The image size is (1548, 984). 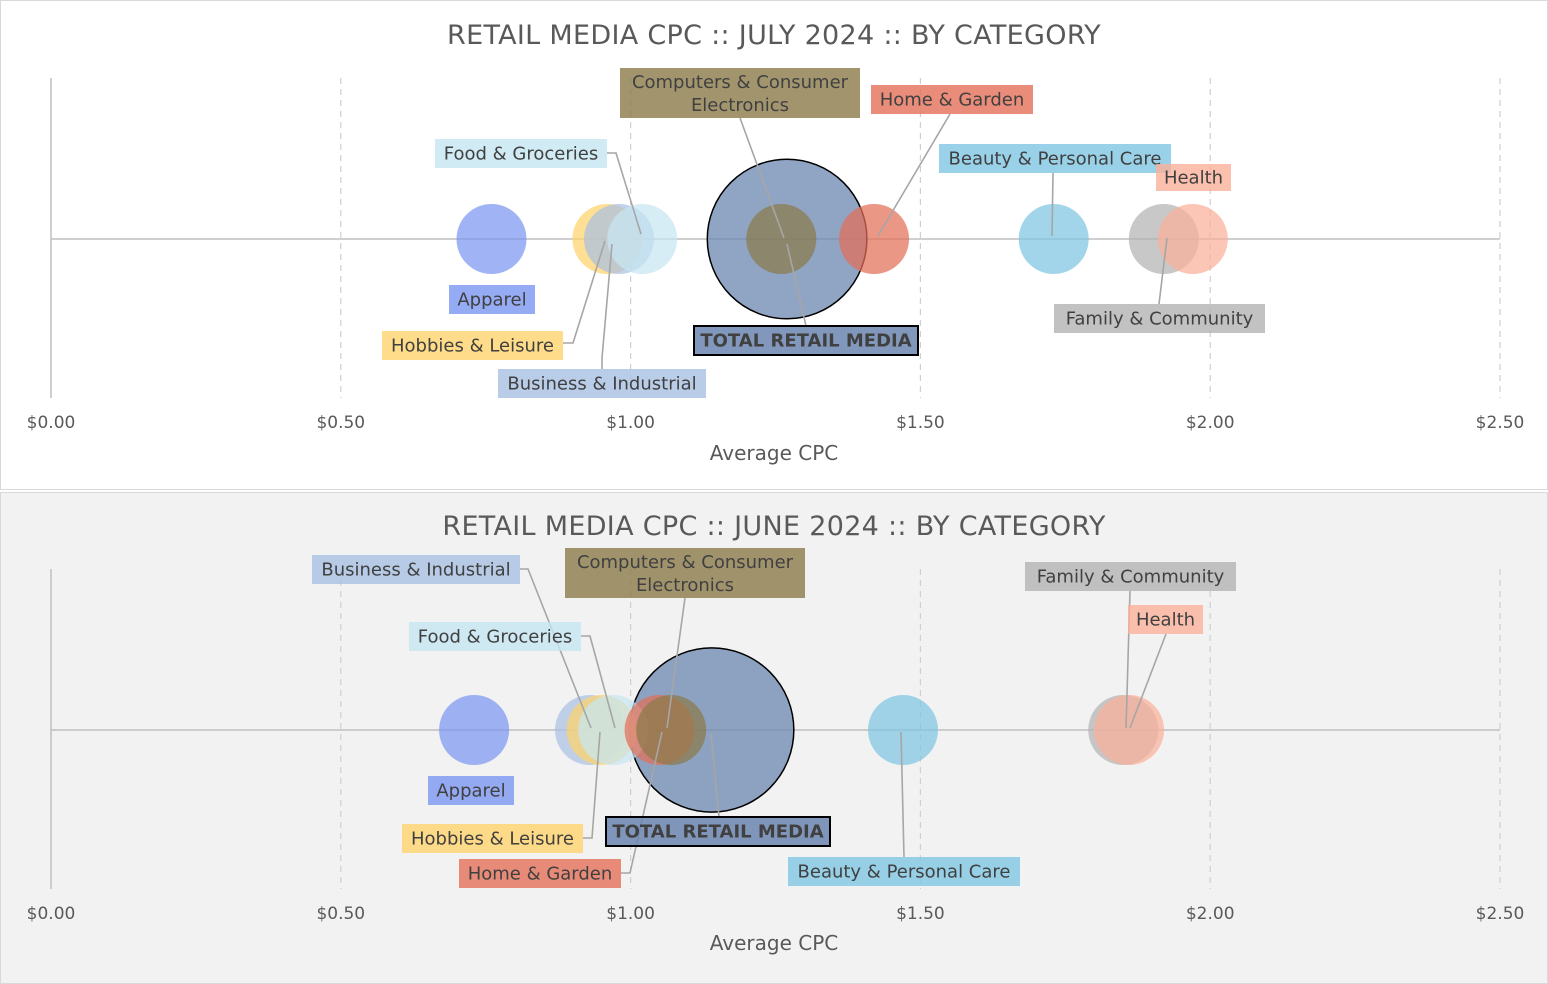 I want to click on bubble-home-and-garden, so click(x=874, y=239).